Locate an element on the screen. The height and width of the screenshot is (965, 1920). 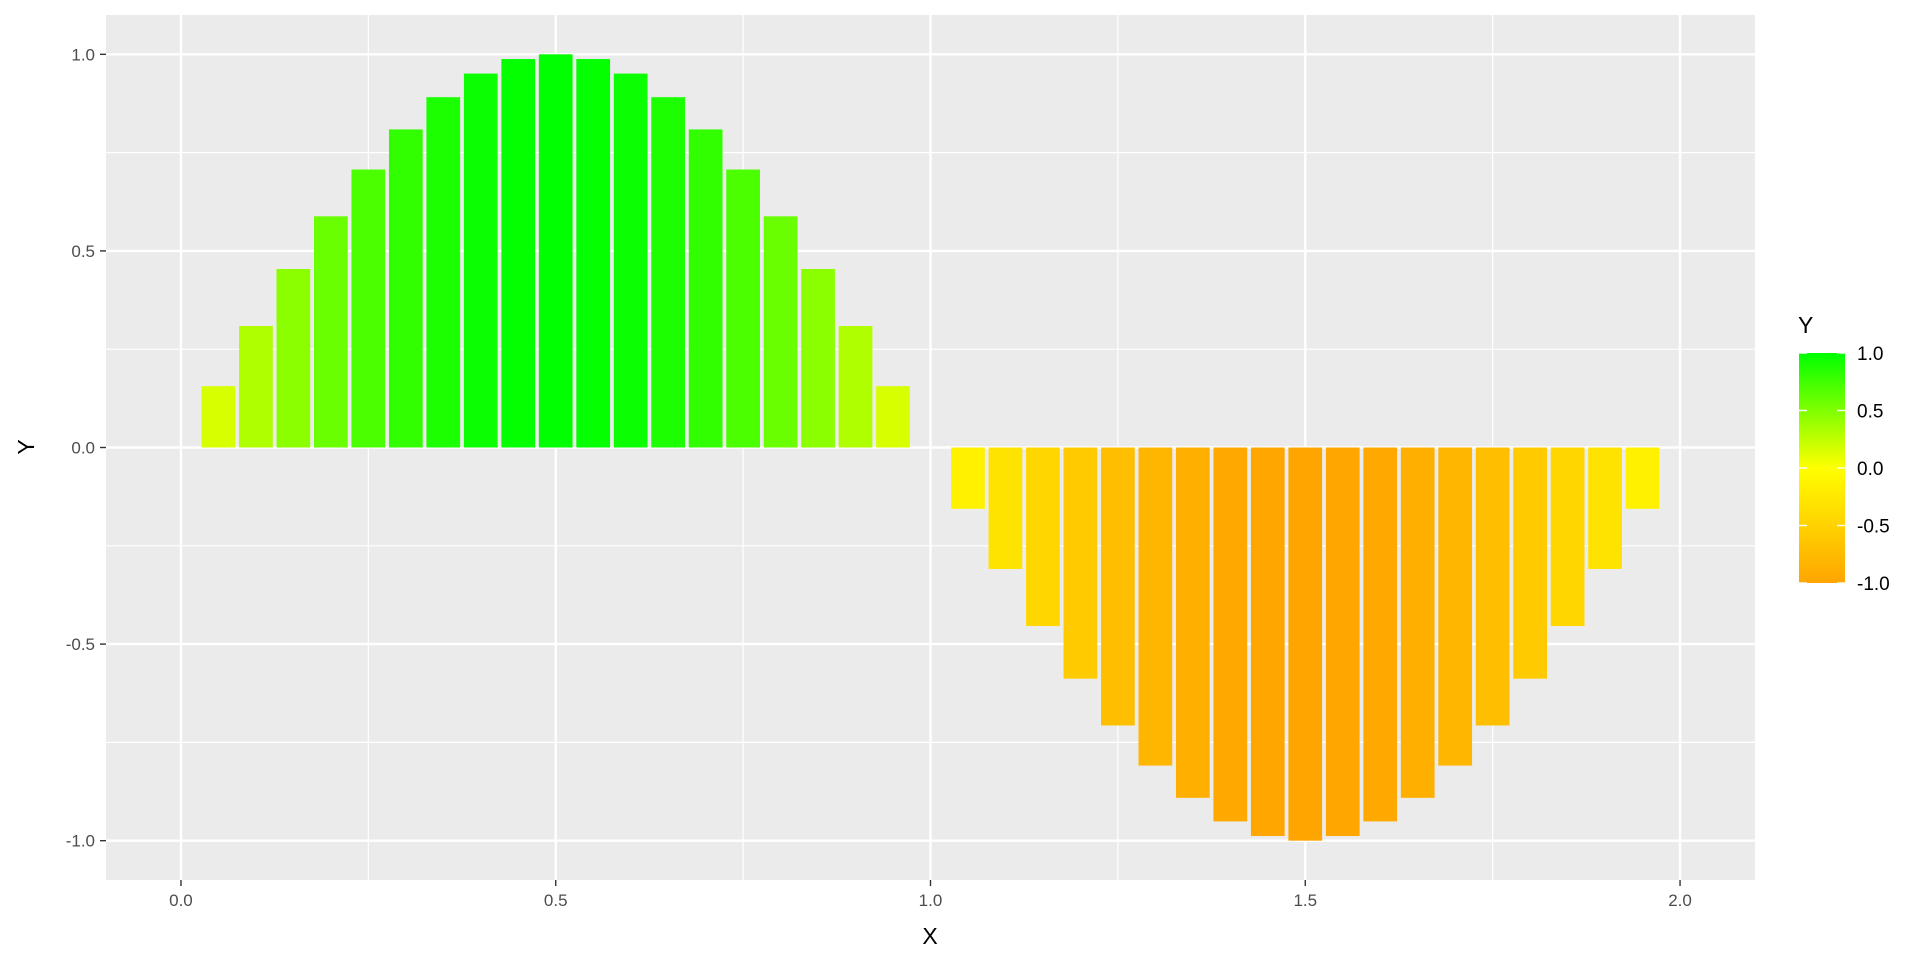
y-tick-label: 0.0 is located at coordinates (83, 448).